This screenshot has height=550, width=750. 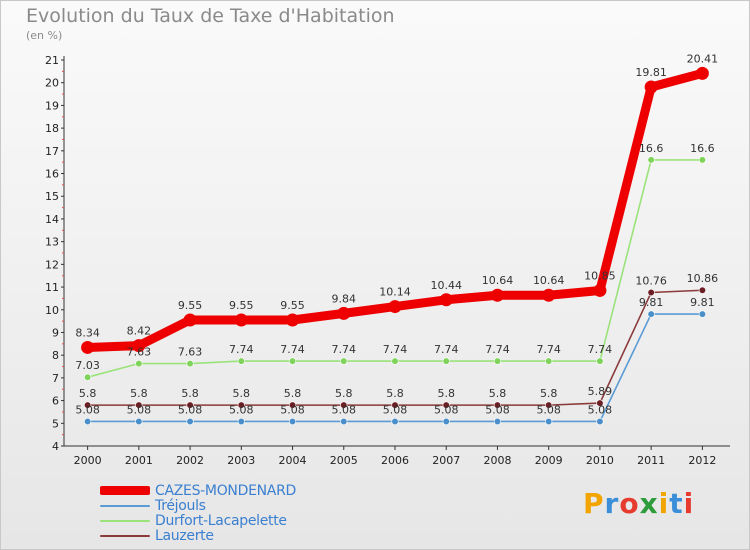 I want to click on legend-label-lauzerte: Lauzerte, so click(x=184, y=536).